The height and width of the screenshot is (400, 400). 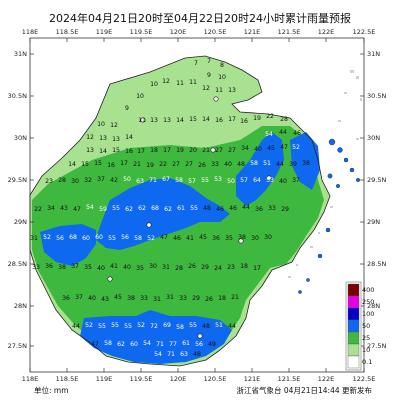 What do you see at coordinates (98, 163) in the screenshot?
I see `station-value: 15` at bounding box center [98, 163].